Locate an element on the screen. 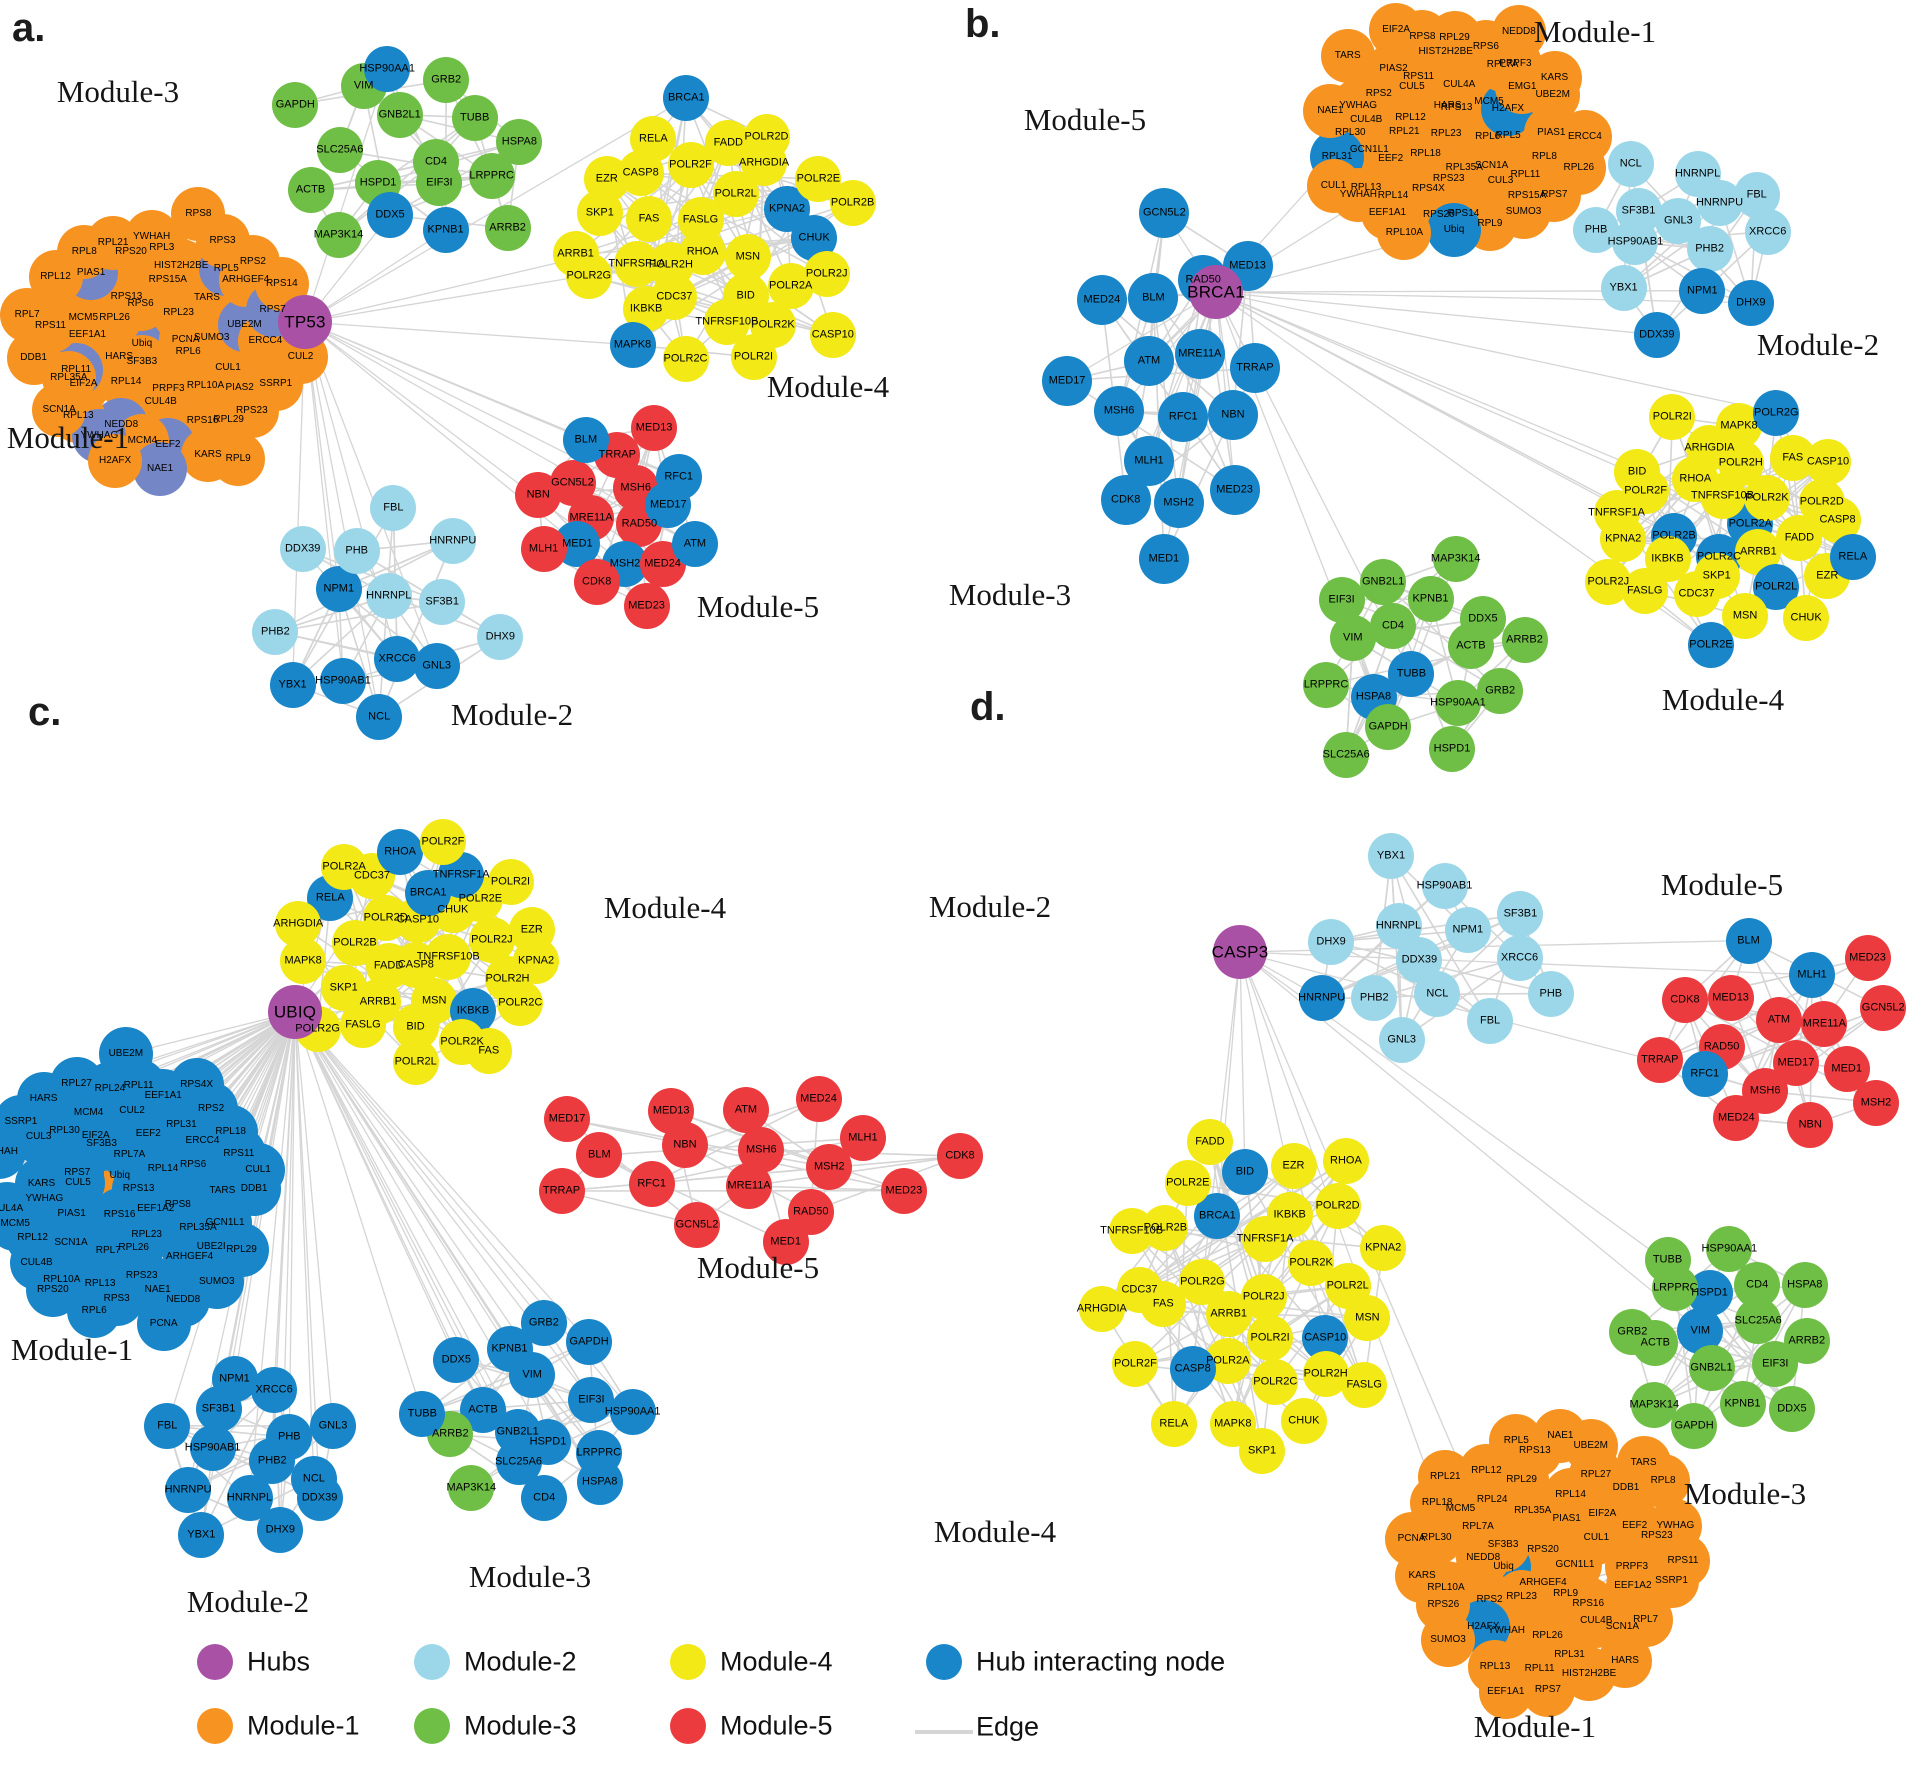 This screenshot has height=1775, width=1923. node-TRRAP is located at coordinates (1254, 368).